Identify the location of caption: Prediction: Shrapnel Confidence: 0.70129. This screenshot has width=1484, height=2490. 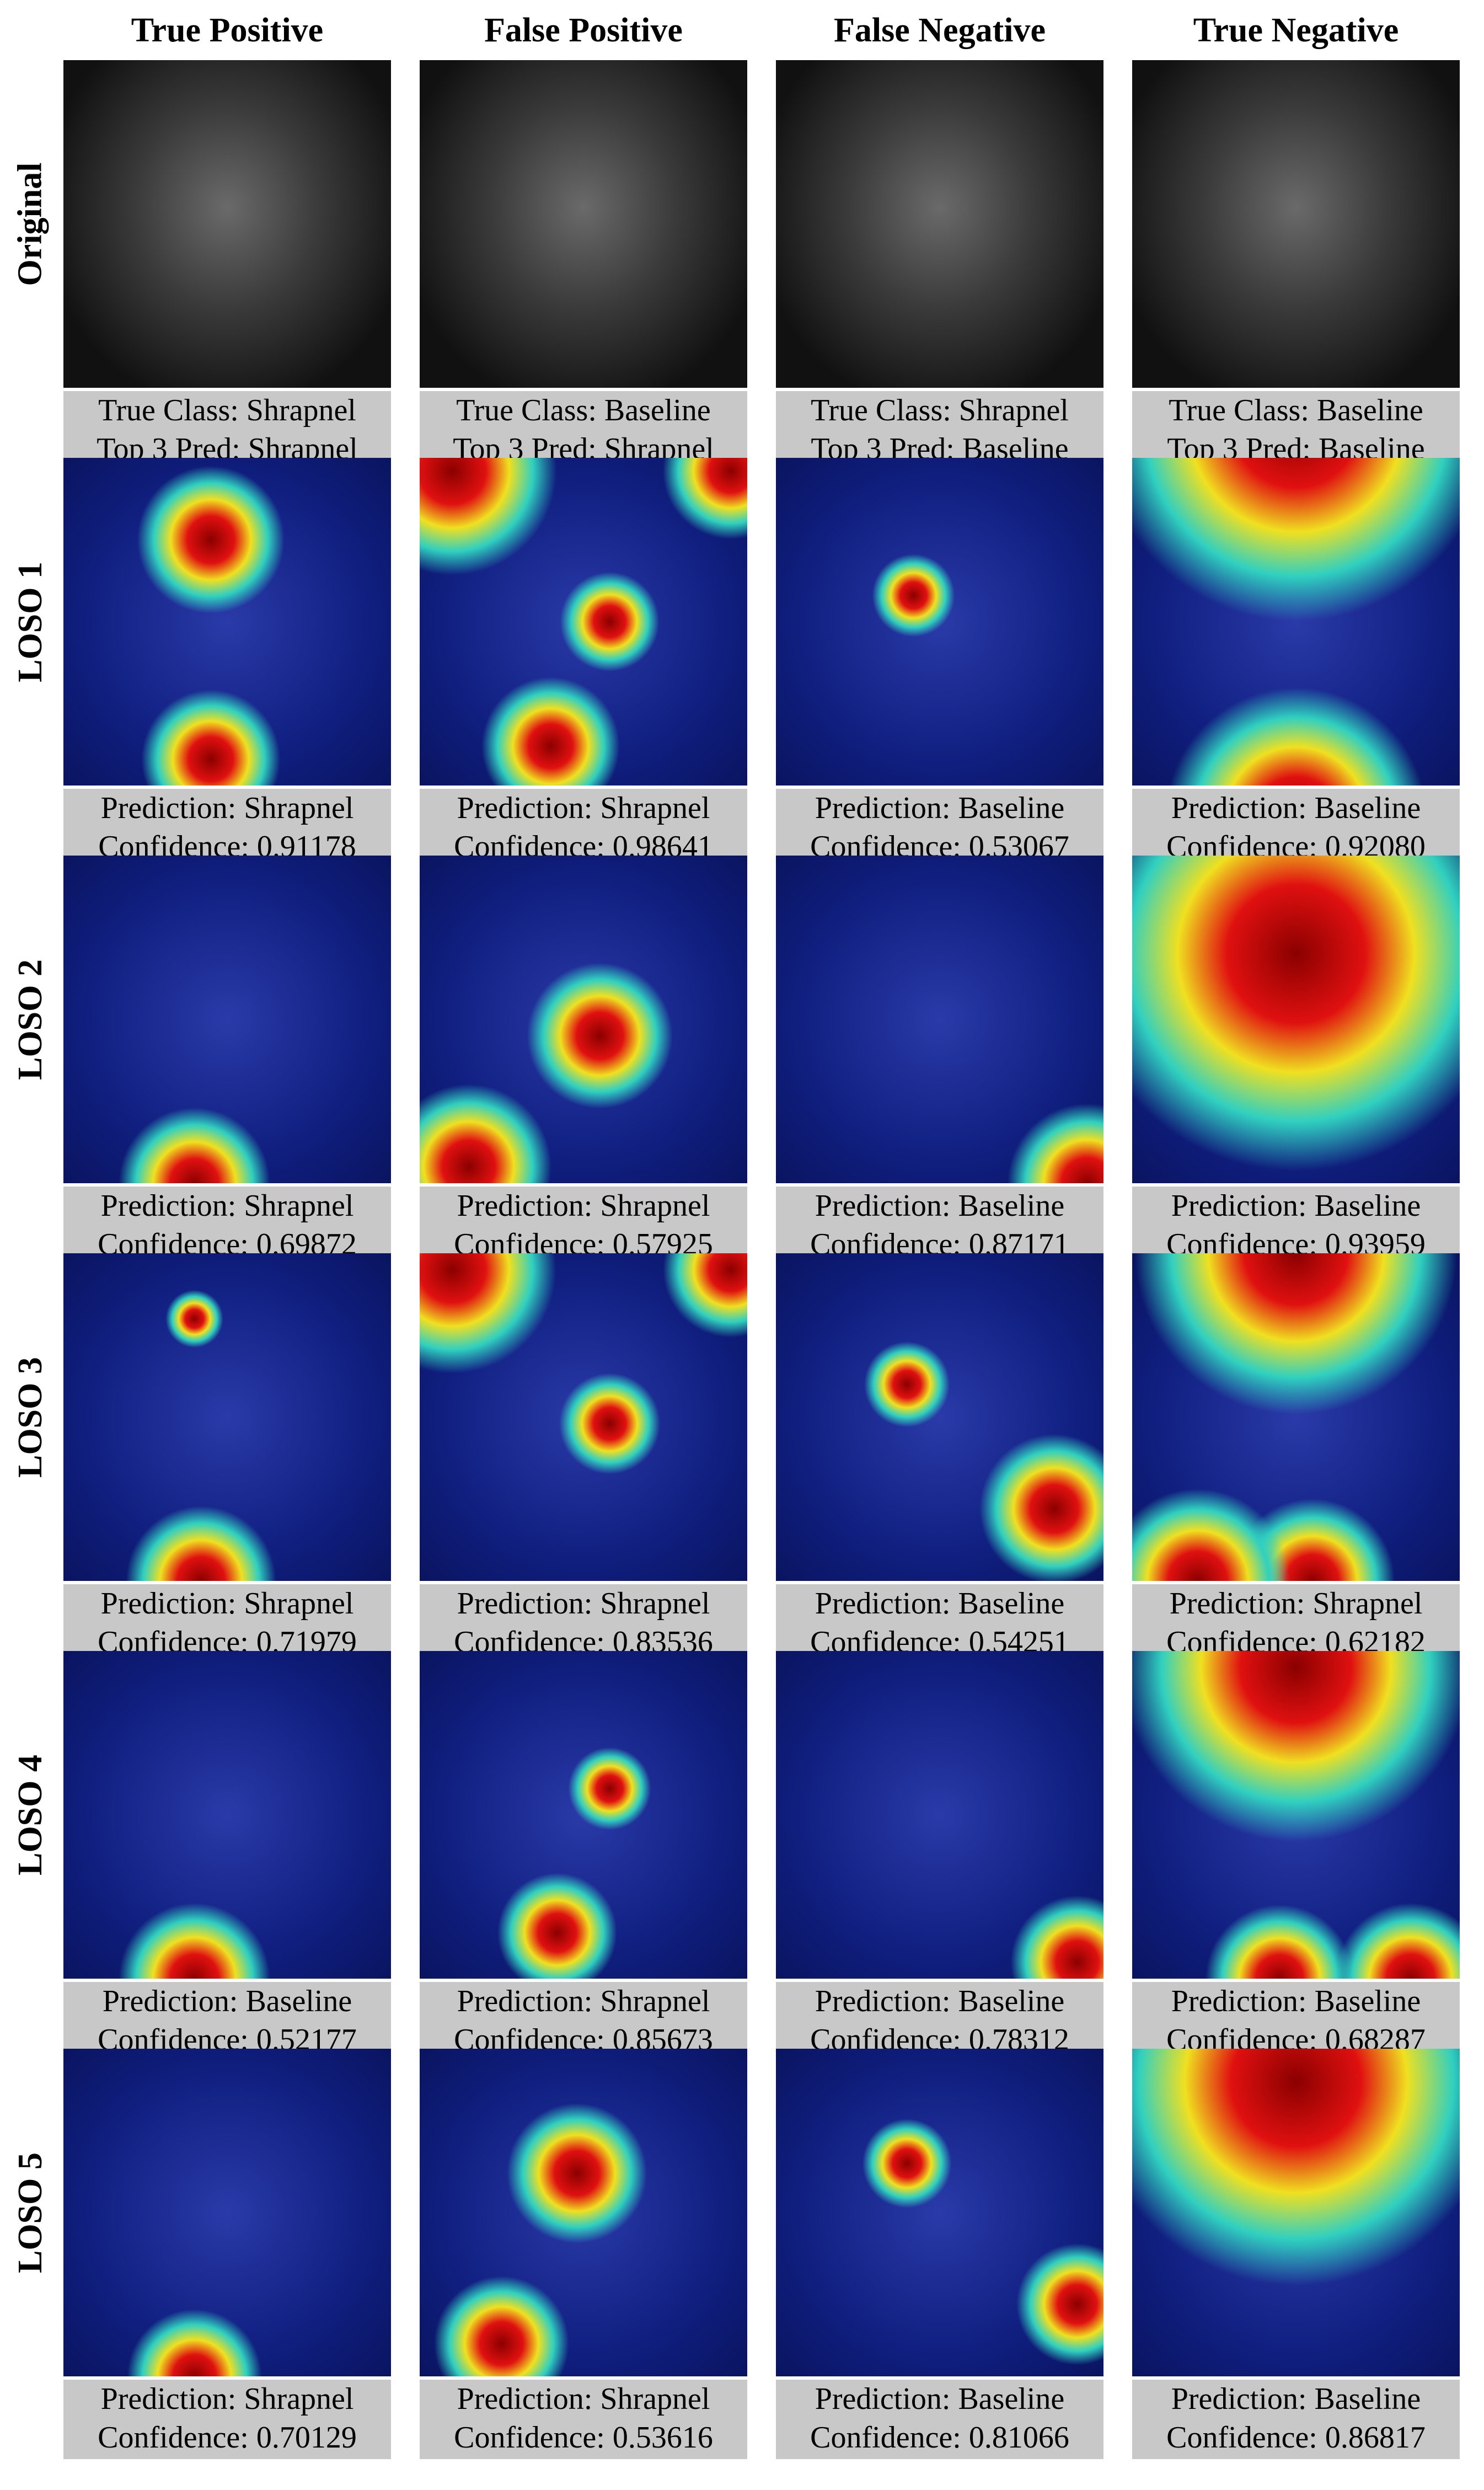
(227, 2419).